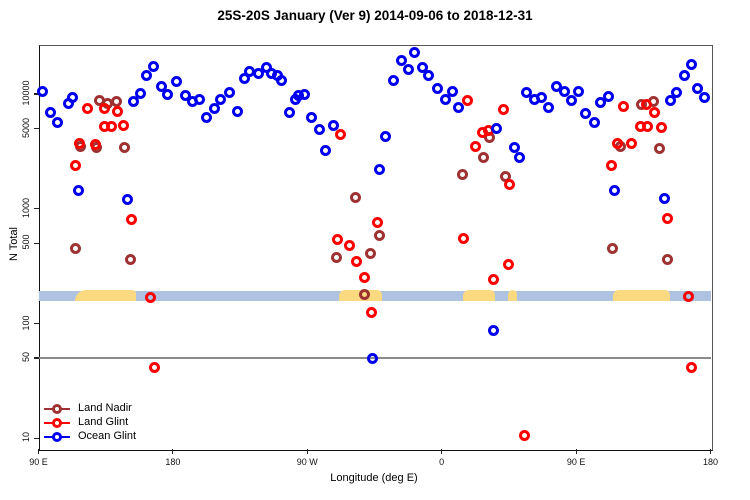 The height and width of the screenshot is (500, 750). I want to click on x-tick-label: 90 W, so click(307, 461).